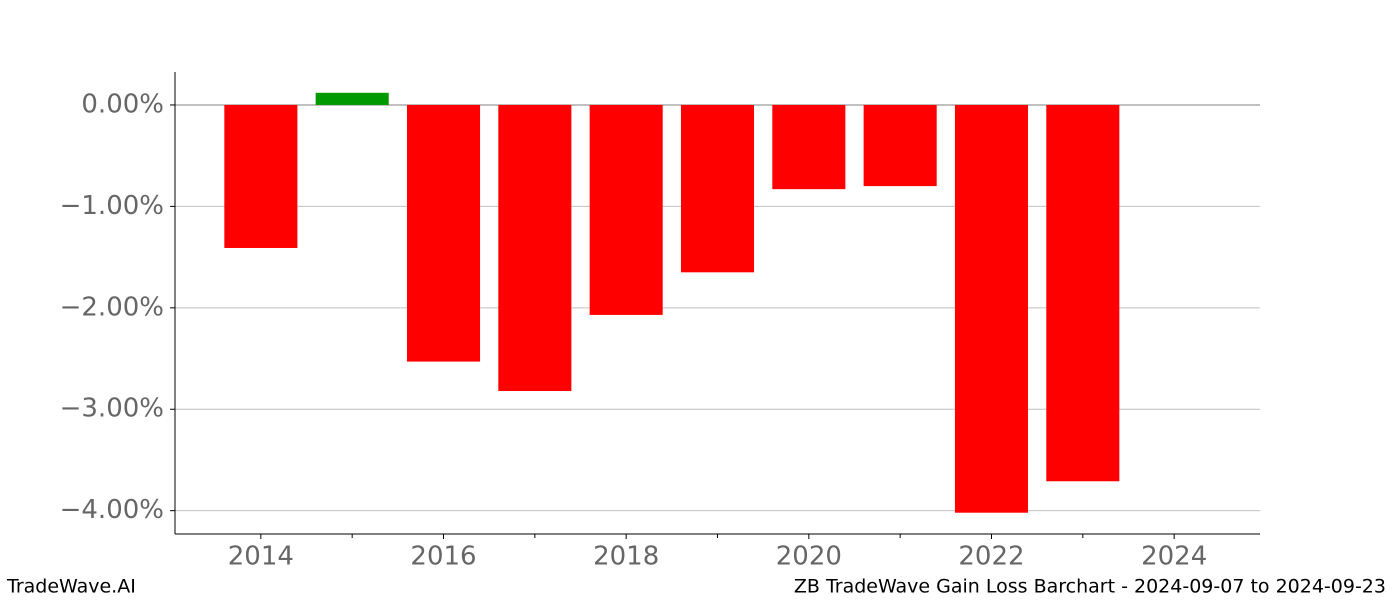 This screenshot has height=600, width=1400. Describe the element at coordinates (626, 557) in the screenshot. I see `x-tick-label: 2018` at that location.